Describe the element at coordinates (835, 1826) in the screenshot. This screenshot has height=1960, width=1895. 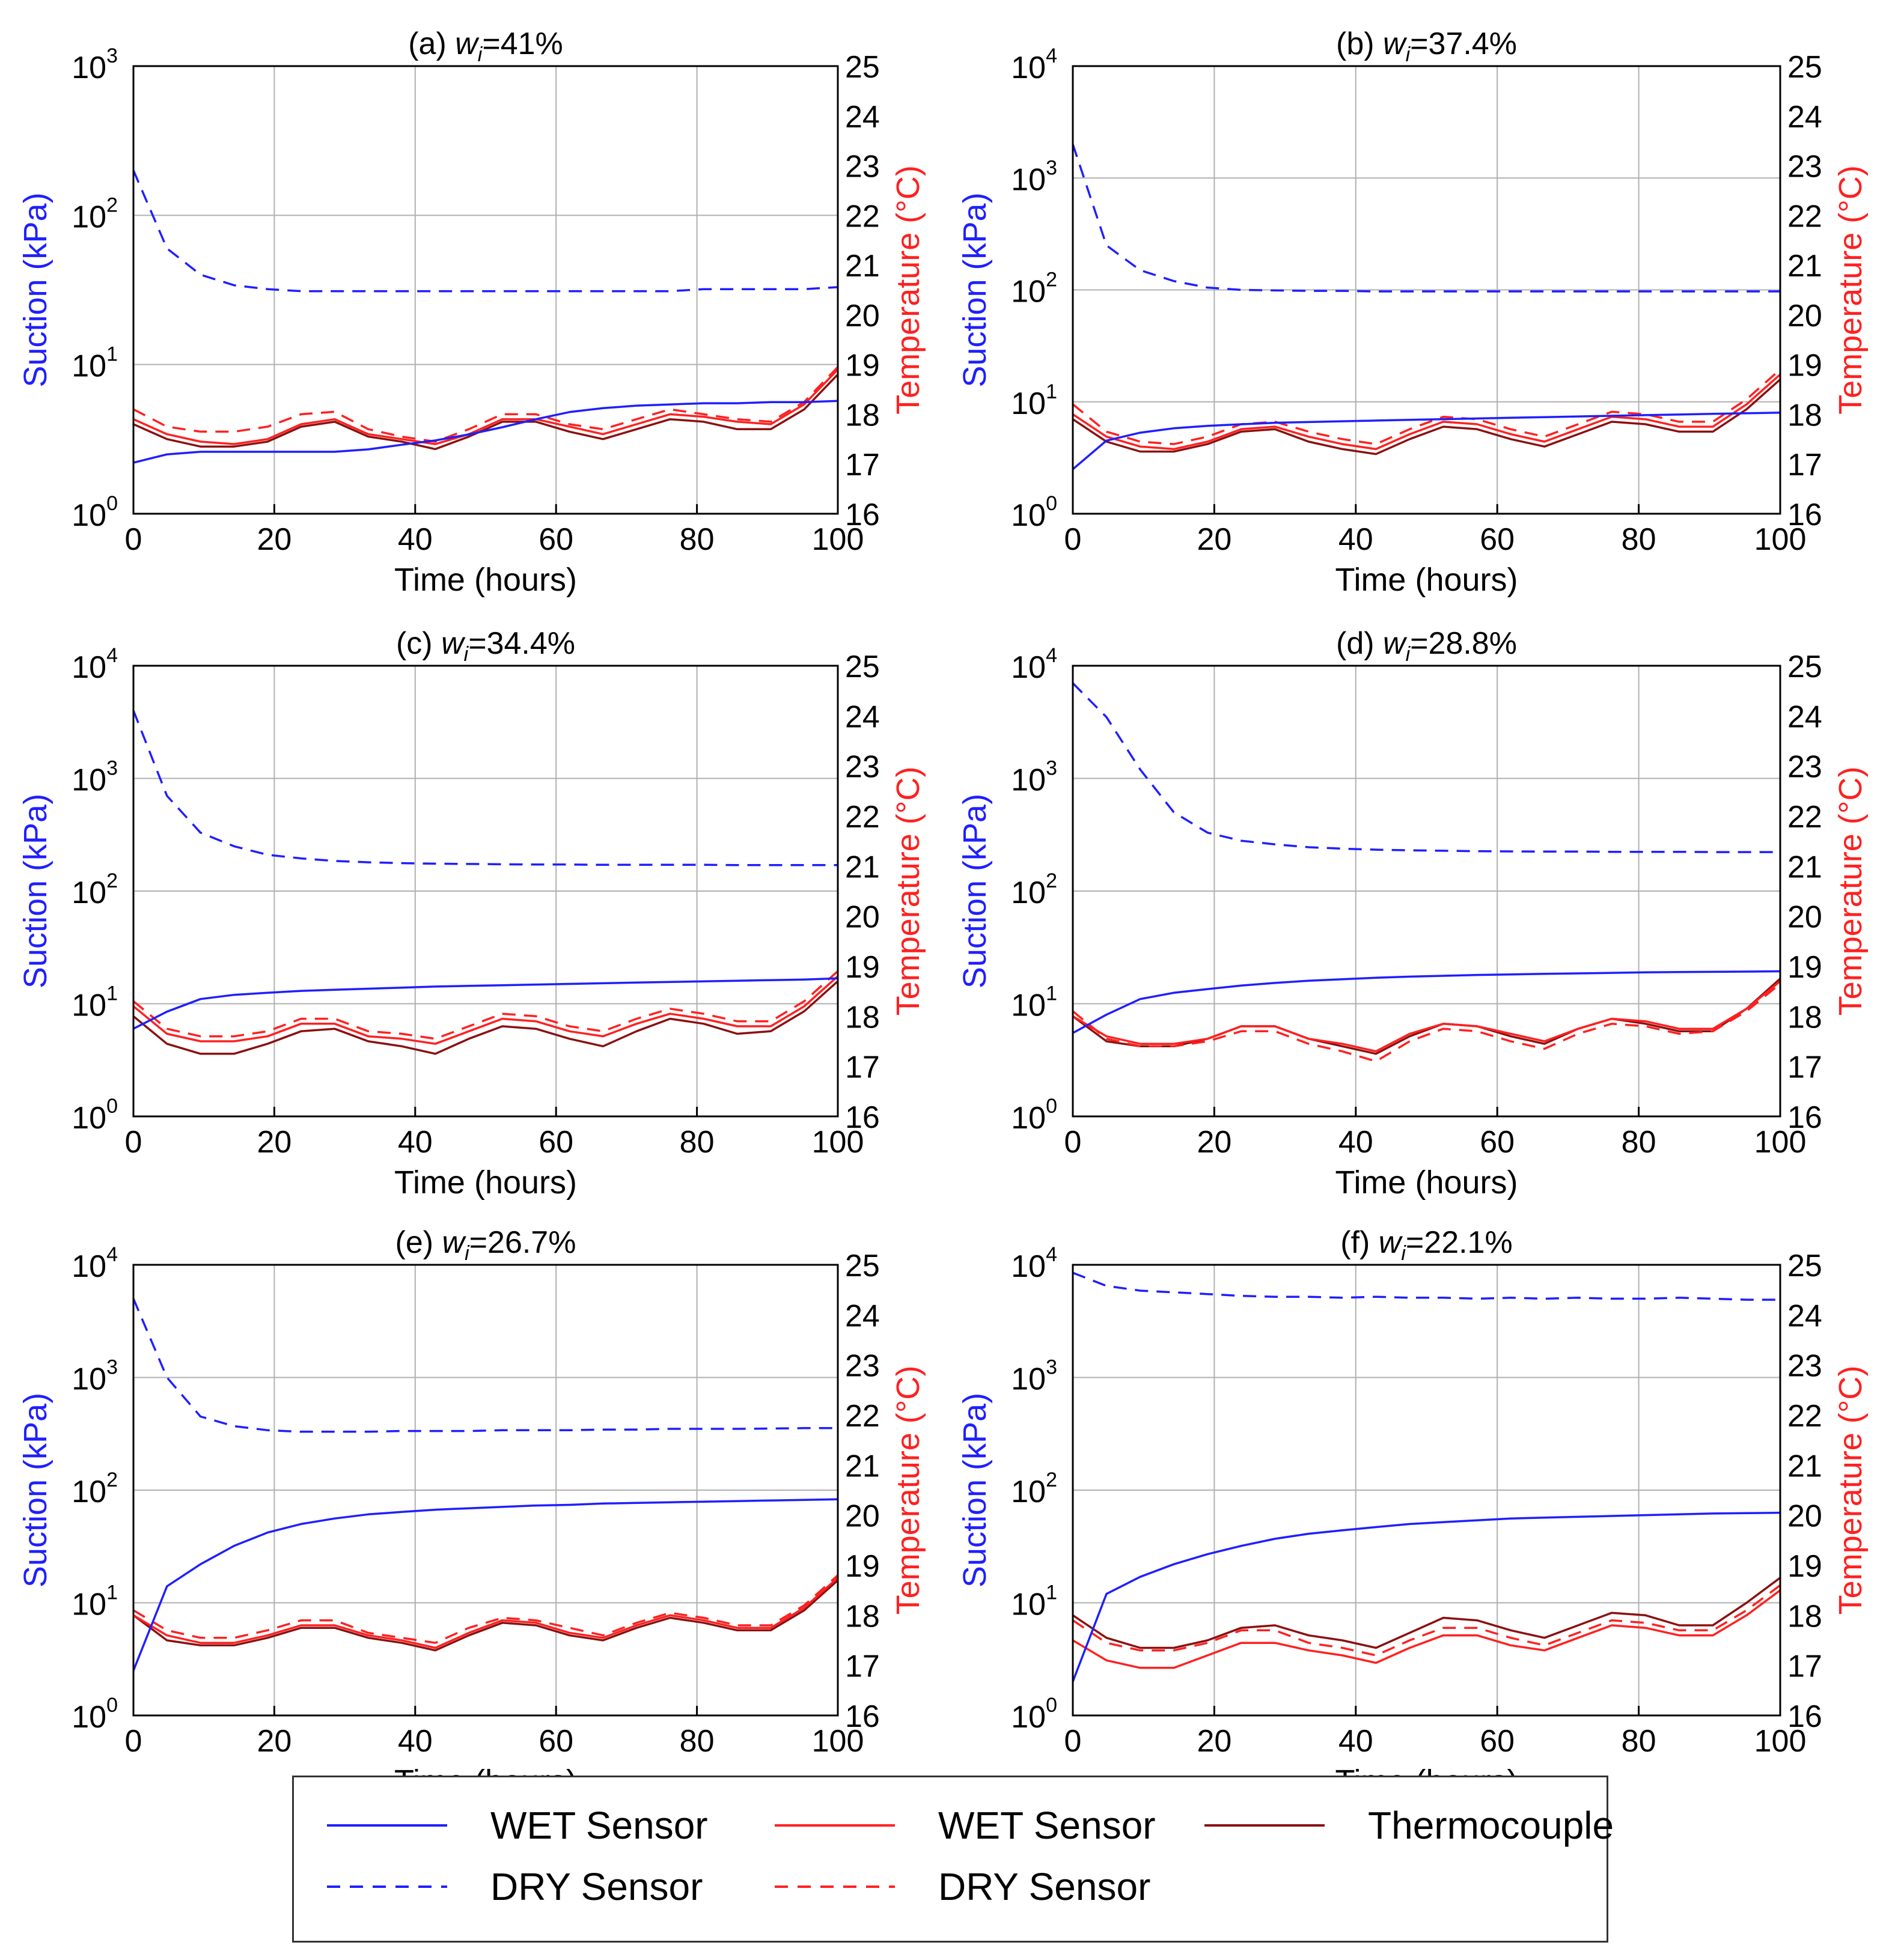
I see `legend-swatch-temperature-wet` at that location.